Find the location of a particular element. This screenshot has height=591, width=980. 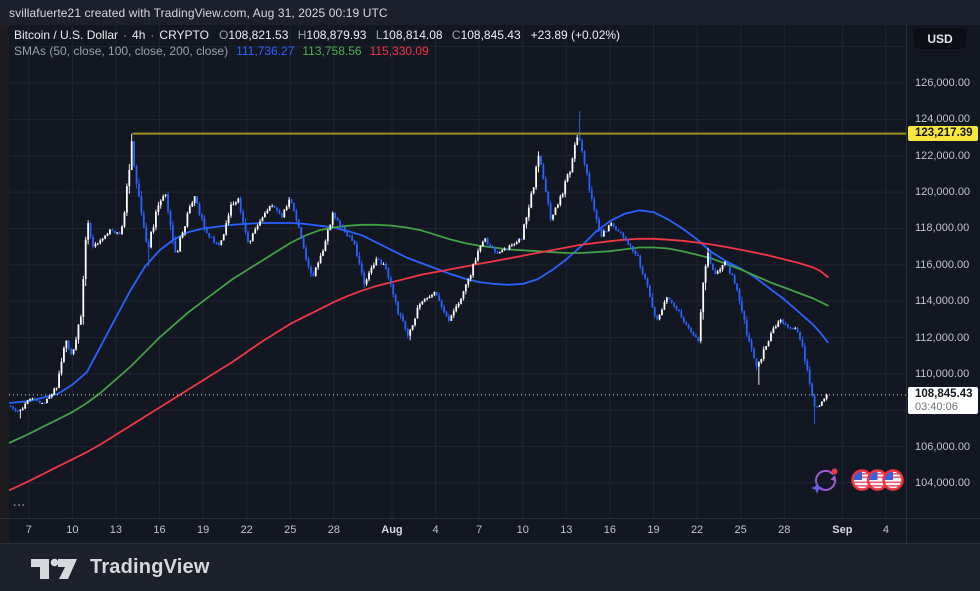

exchange-label: CRYPTO is located at coordinates (184, 35).